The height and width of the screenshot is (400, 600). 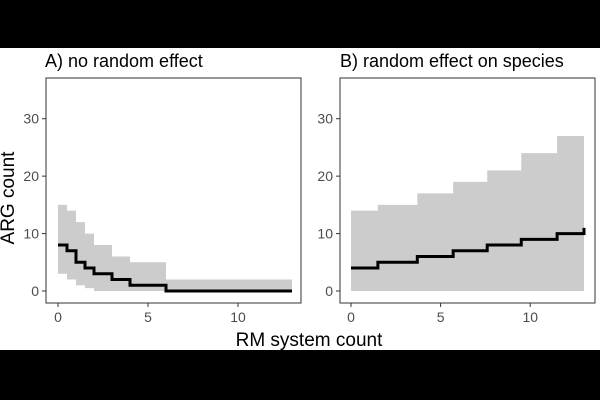 What do you see at coordinates (328, 205) in the screenshot?
I see `panel-b-y-ticks: 0 10 20 30` at bounding box center [328, 205].